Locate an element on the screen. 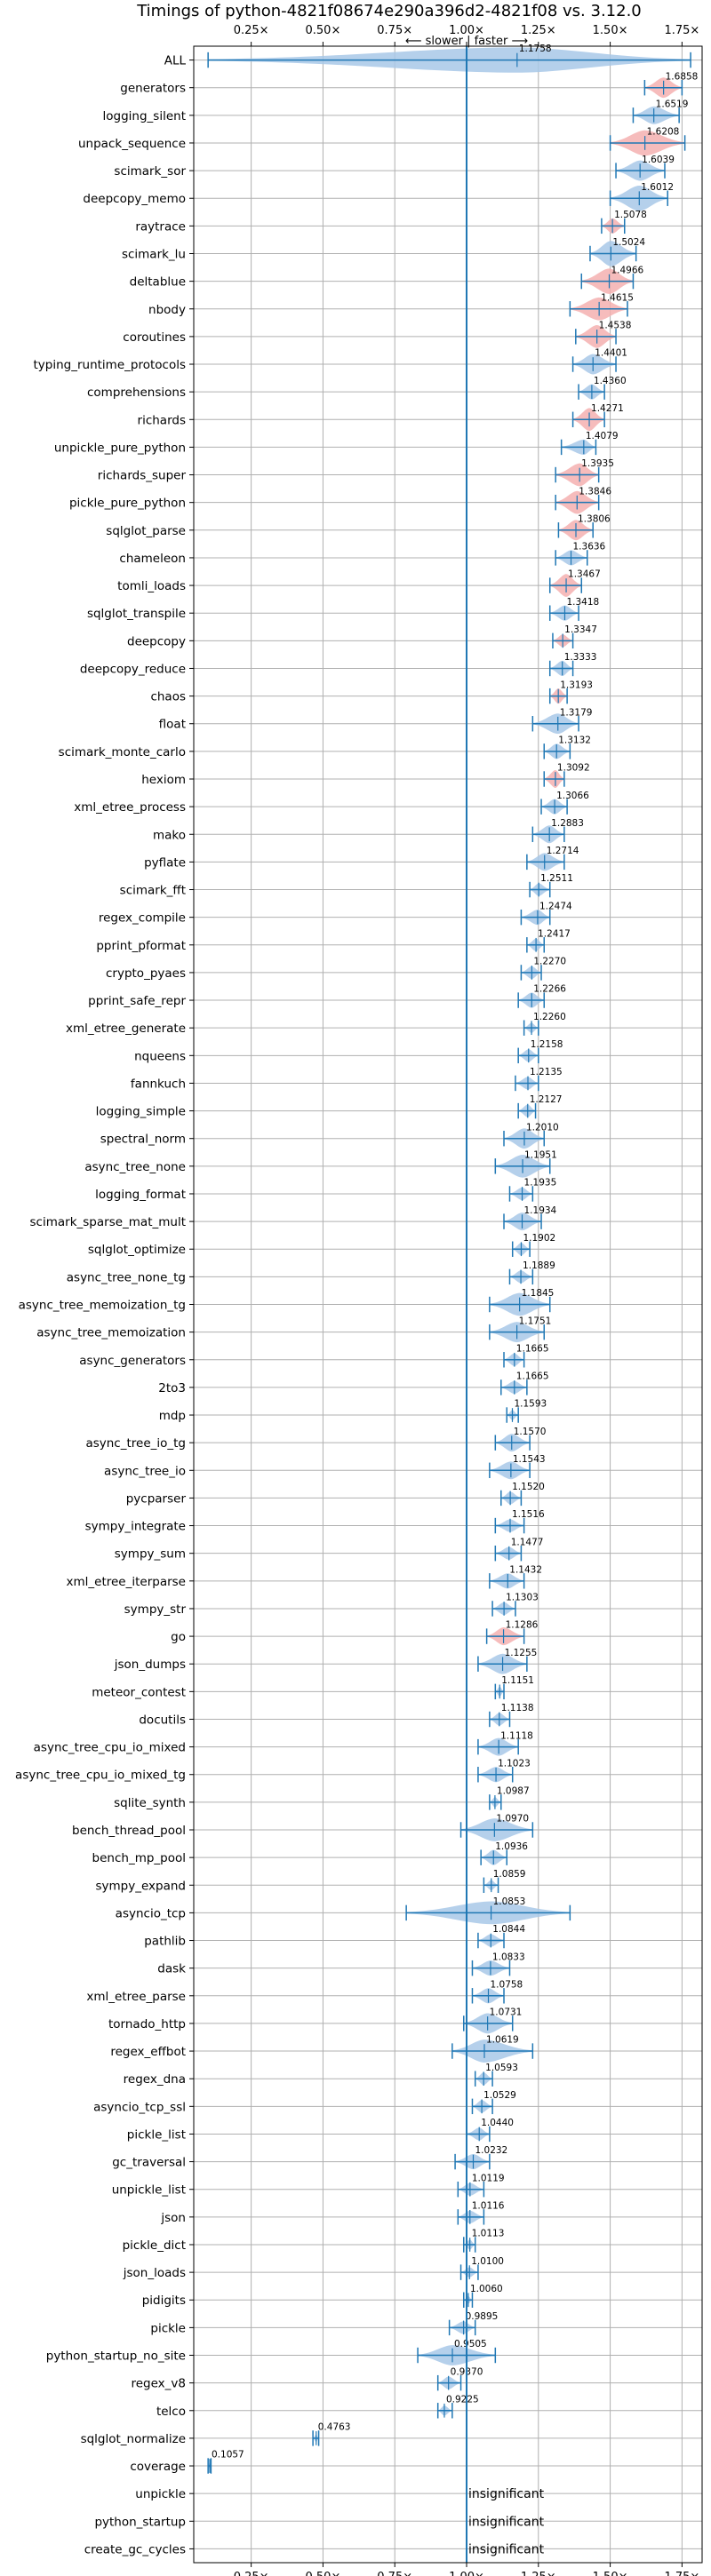  benchmark-label: pickle is located at coordinates (168, 2328).